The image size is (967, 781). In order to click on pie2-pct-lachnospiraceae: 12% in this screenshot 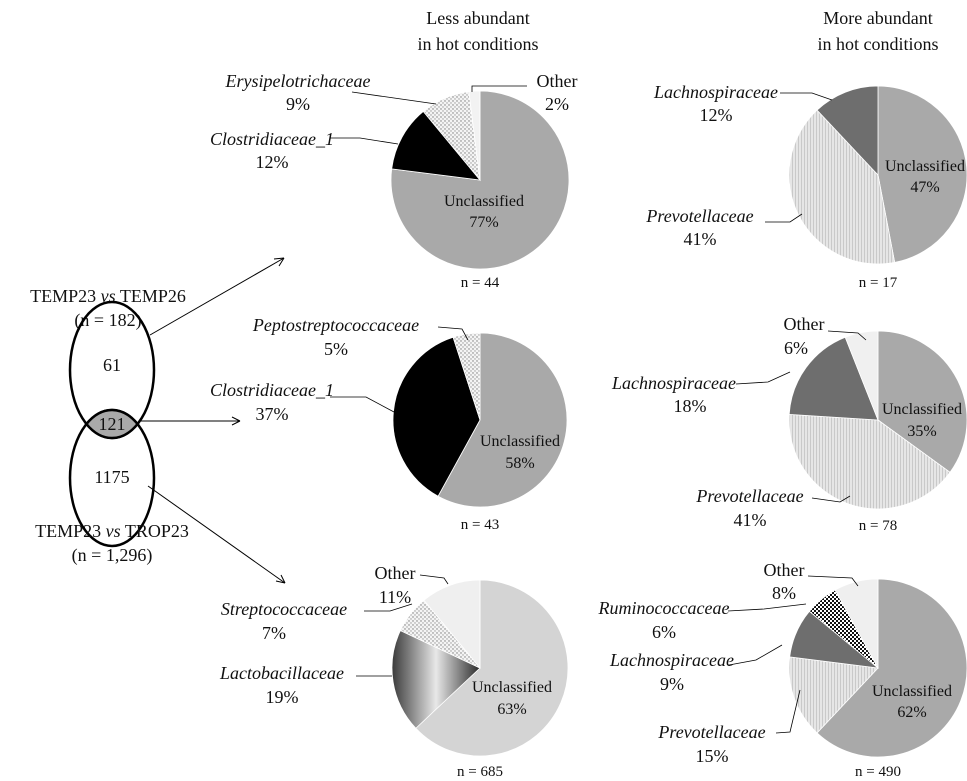, I will do `click(716, 115)`.